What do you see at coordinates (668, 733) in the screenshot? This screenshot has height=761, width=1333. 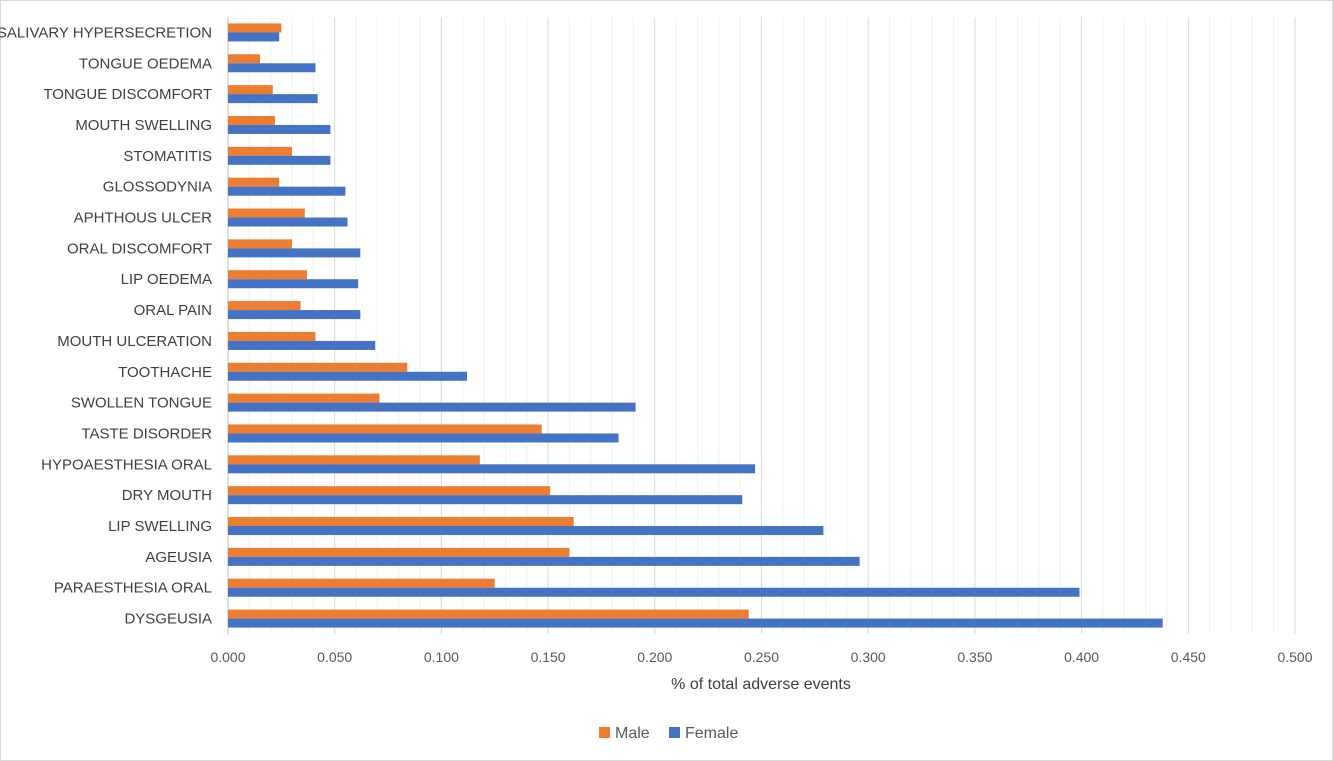 I see `legend: Male Female` at bounding box center [668, 733].